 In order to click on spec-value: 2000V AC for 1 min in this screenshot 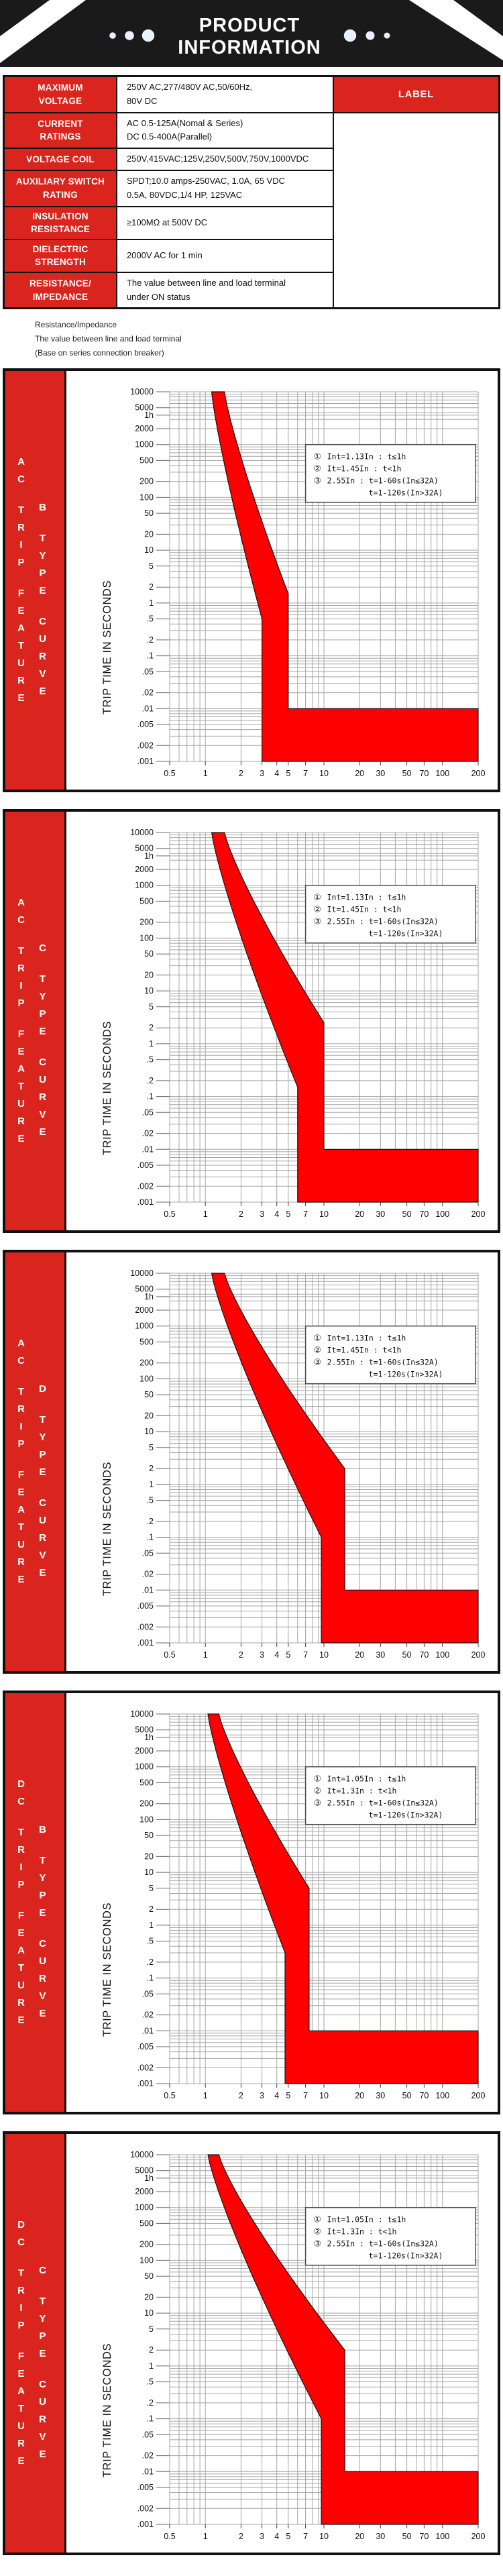, I will do `click(224, 255)`.